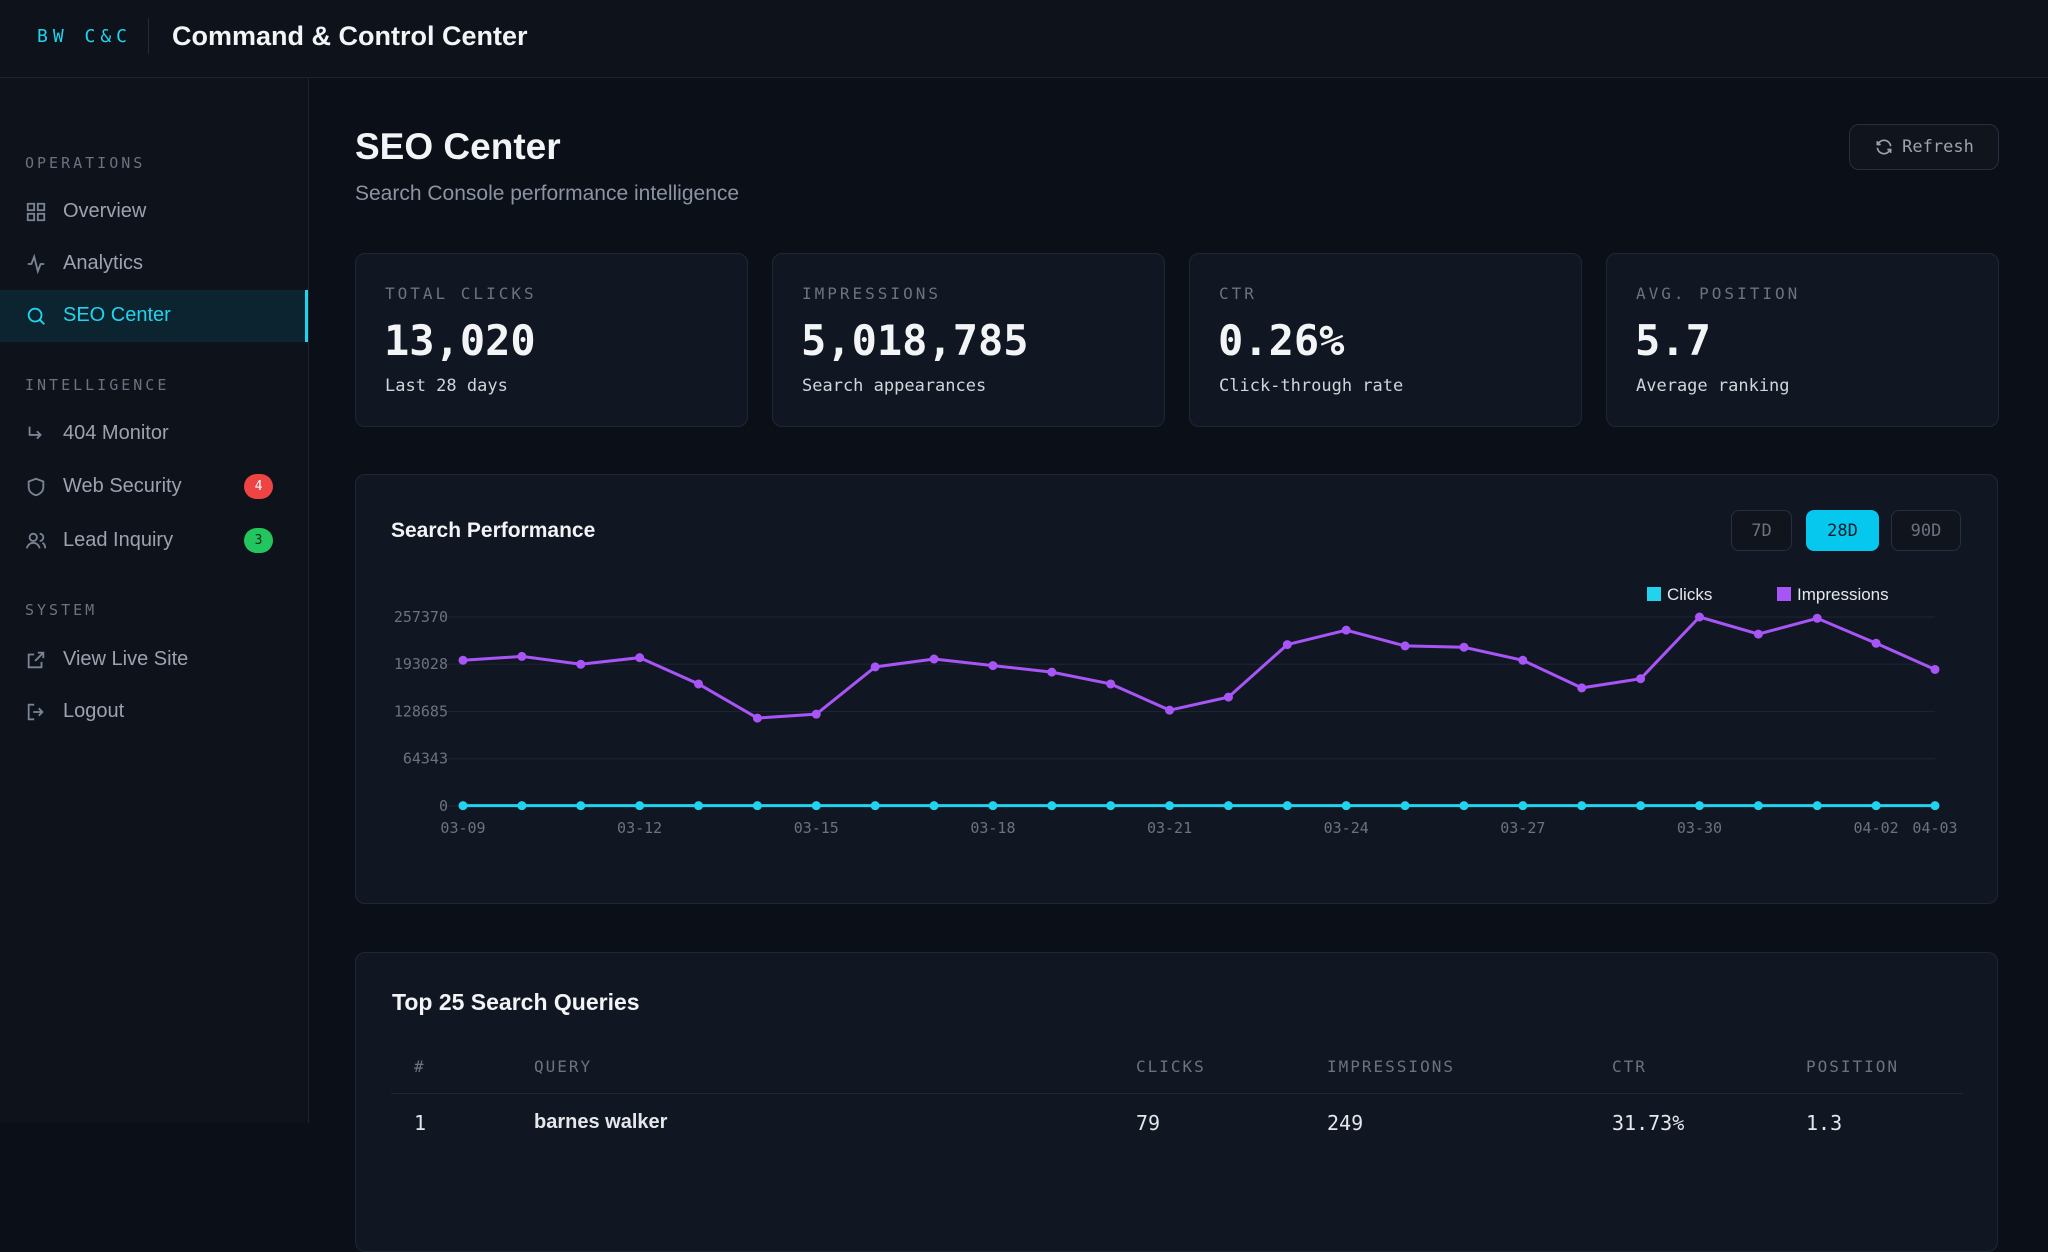 The width and height of the screenshot is (2048, 1252). Describe the element at coordinates (258, 486) in the screenshot. I see `nav-badge: 4` at that location.